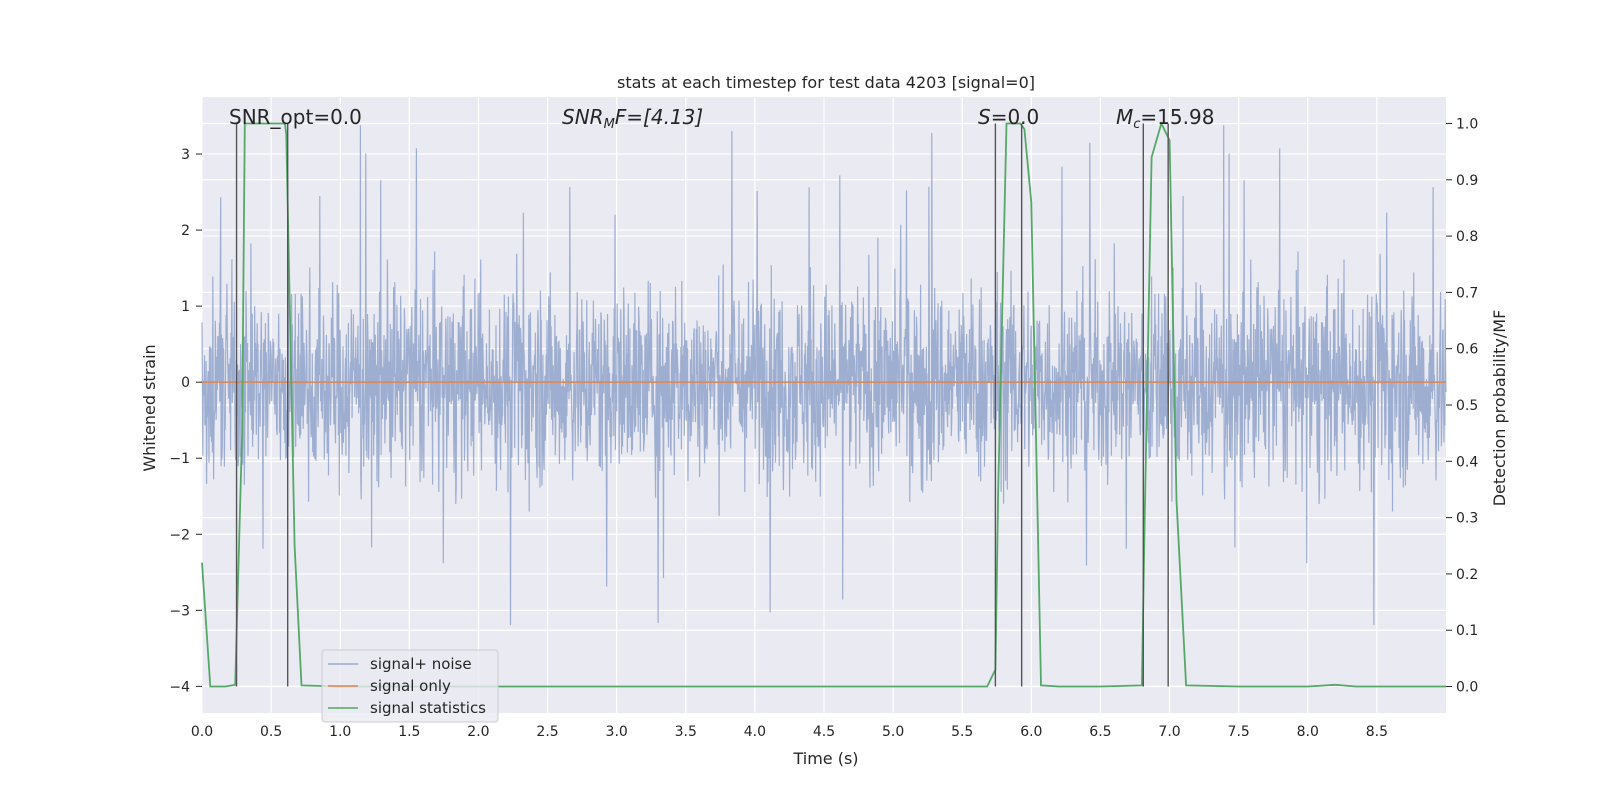 Image resolution: width=1600 pixels, height=800 pixels. Describe the element at coordinates (179, 459) in the screenshot. I see `y-tick-label: −1` at that location.